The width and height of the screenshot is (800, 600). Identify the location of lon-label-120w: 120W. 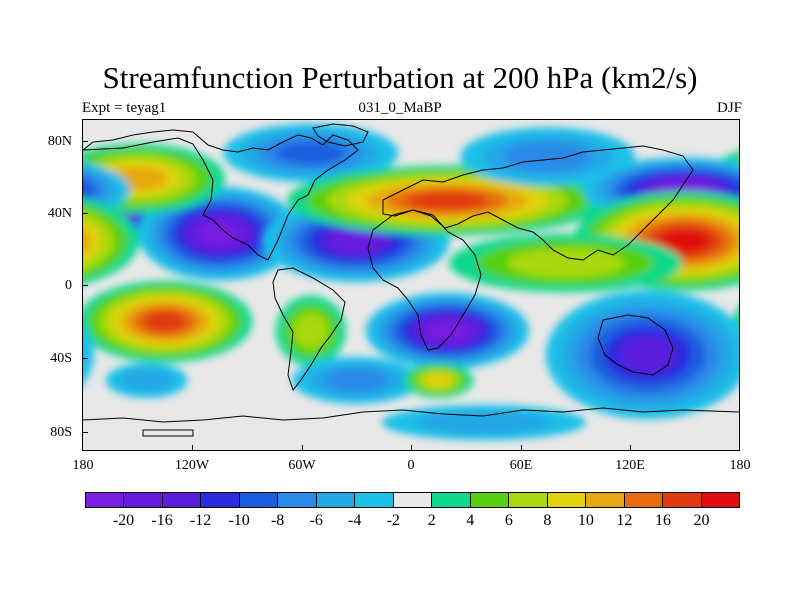
(192, 465).